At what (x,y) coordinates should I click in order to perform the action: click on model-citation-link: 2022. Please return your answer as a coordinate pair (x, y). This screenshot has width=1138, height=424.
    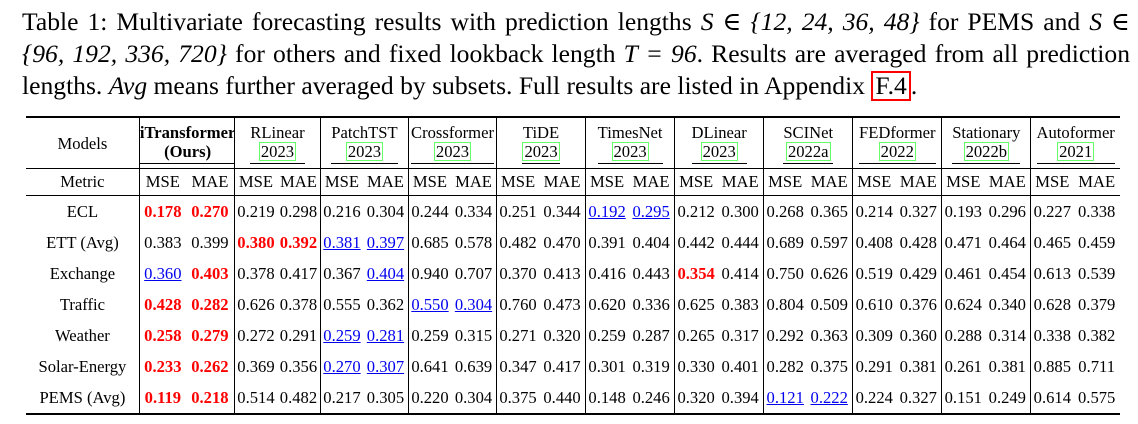
    Looking at the image, I should click on (897, 151).